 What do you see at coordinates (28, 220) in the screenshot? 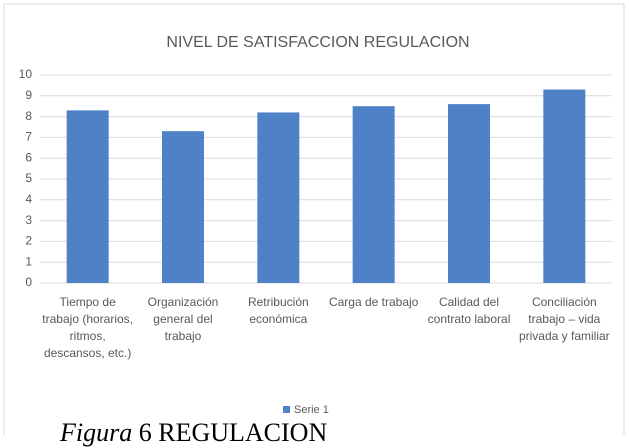
I see `y-tick-label: 3` at bounding box center [28, 220].